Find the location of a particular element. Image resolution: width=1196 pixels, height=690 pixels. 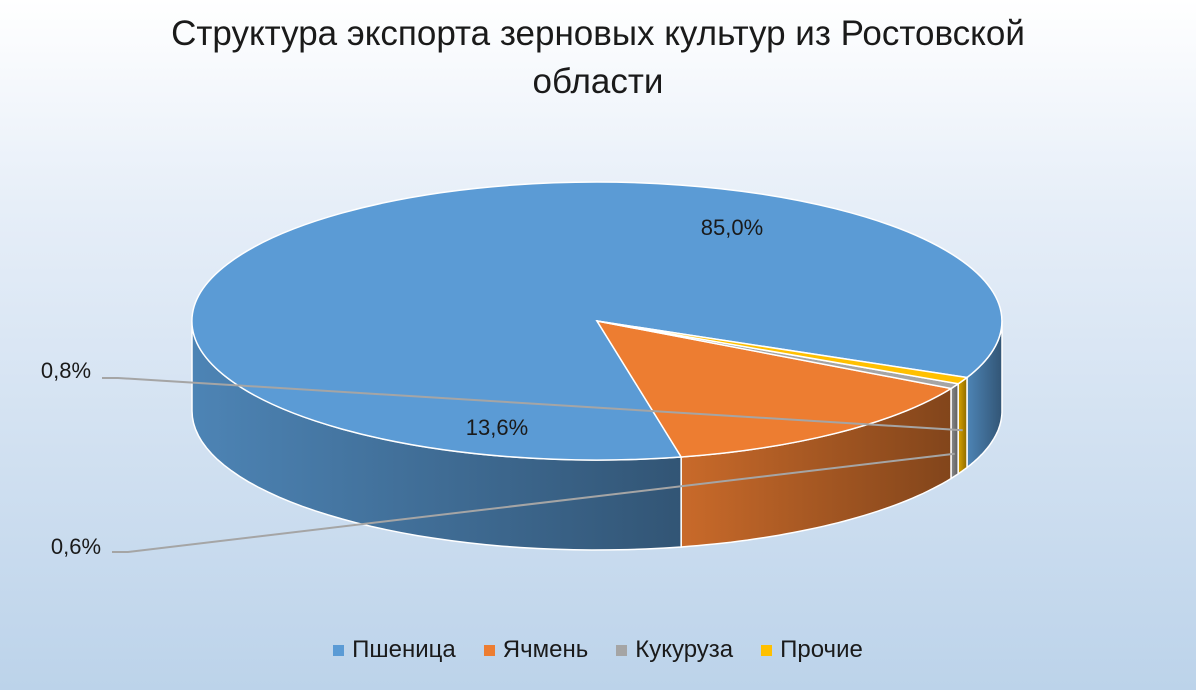

data-label-barley: 13,6% is located at coordinates (497, 427).